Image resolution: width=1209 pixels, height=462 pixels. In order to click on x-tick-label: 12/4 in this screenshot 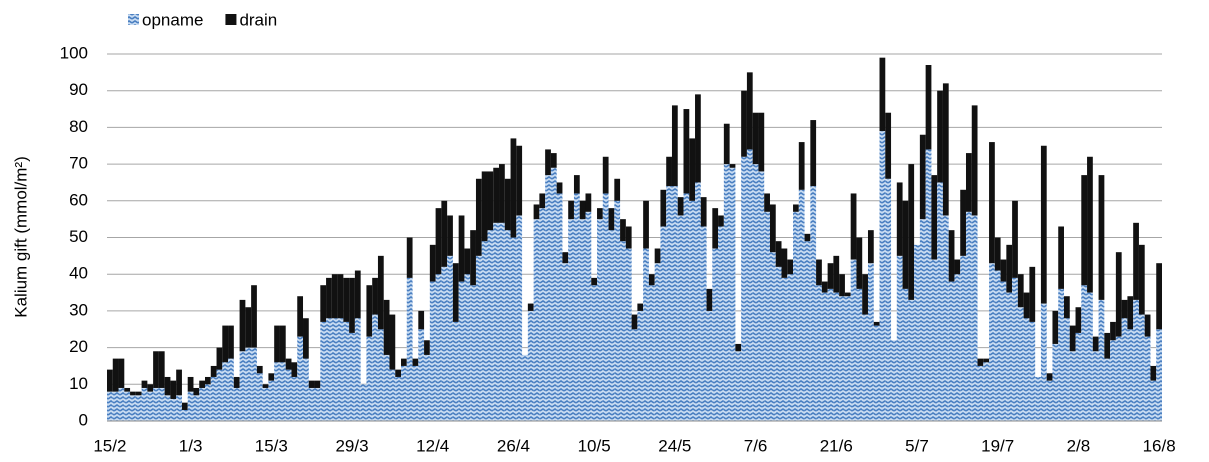, I will do `click(432, 445)`.